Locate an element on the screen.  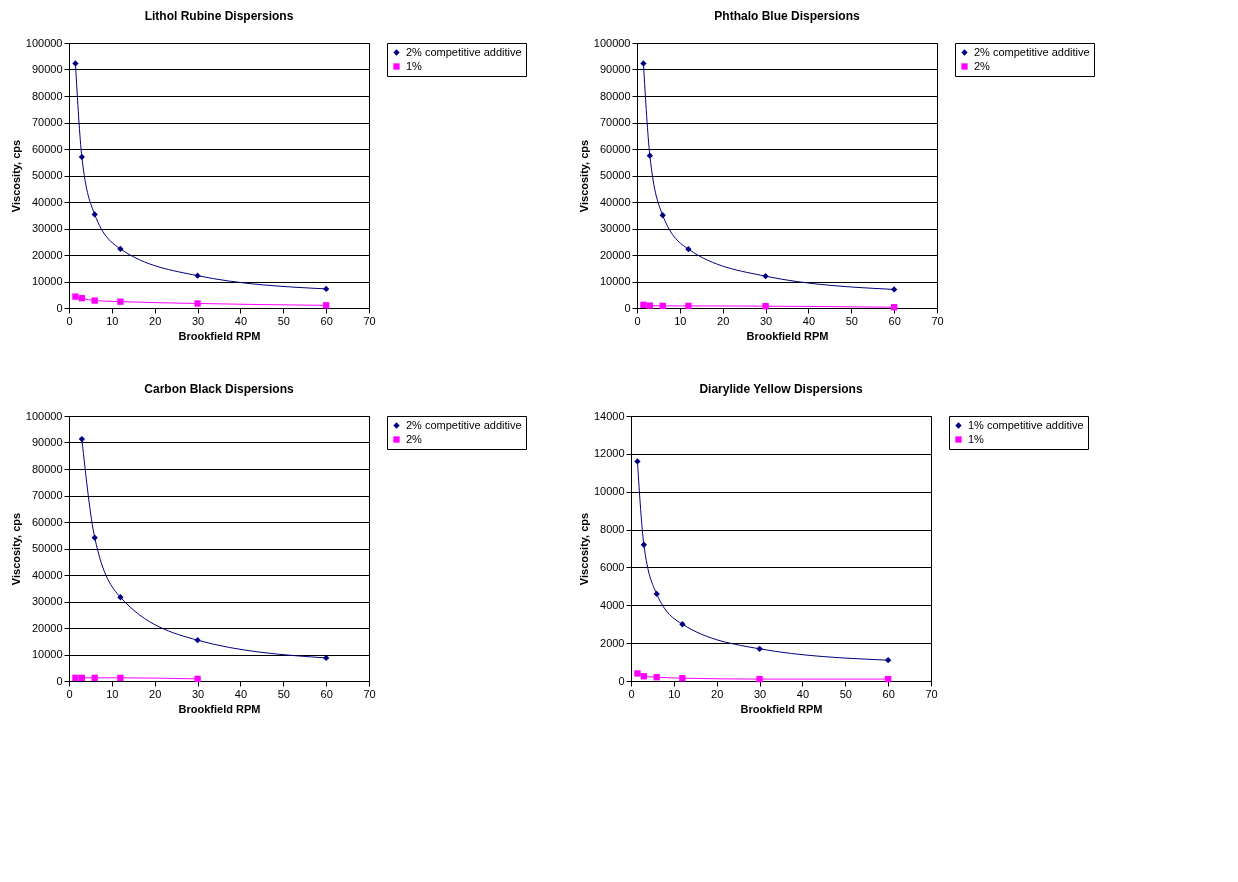
y-tick-label: 8000 is located at coordinates (612, 529).